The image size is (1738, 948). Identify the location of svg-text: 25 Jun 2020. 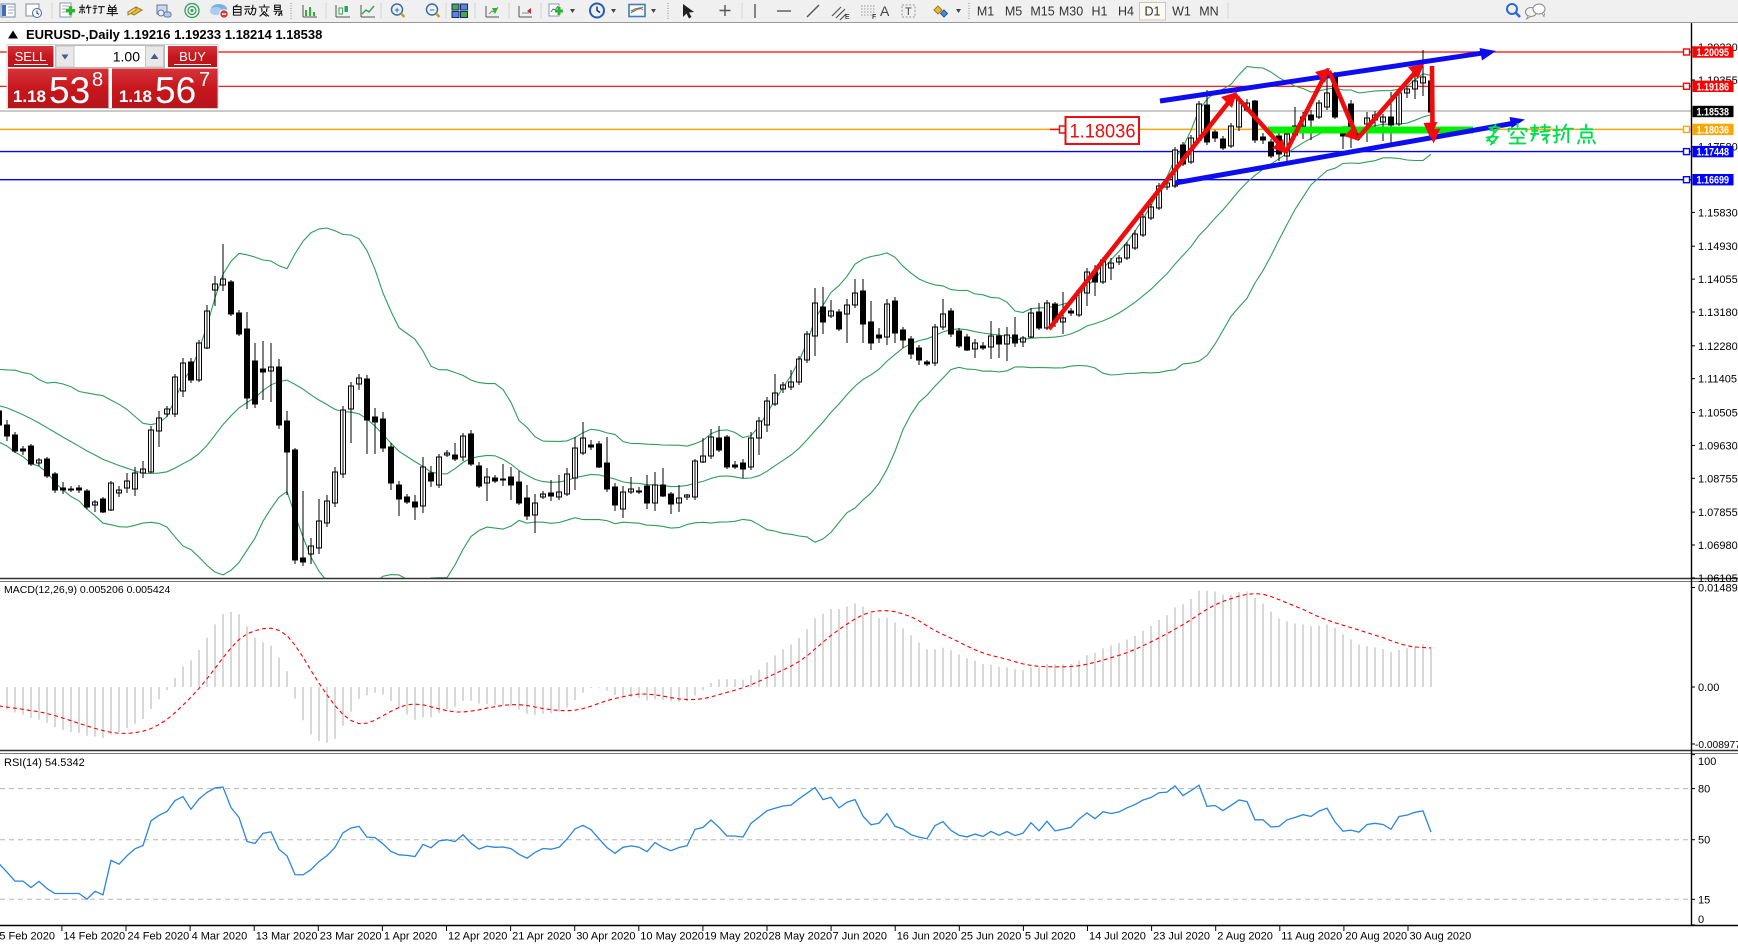
(991, 937).